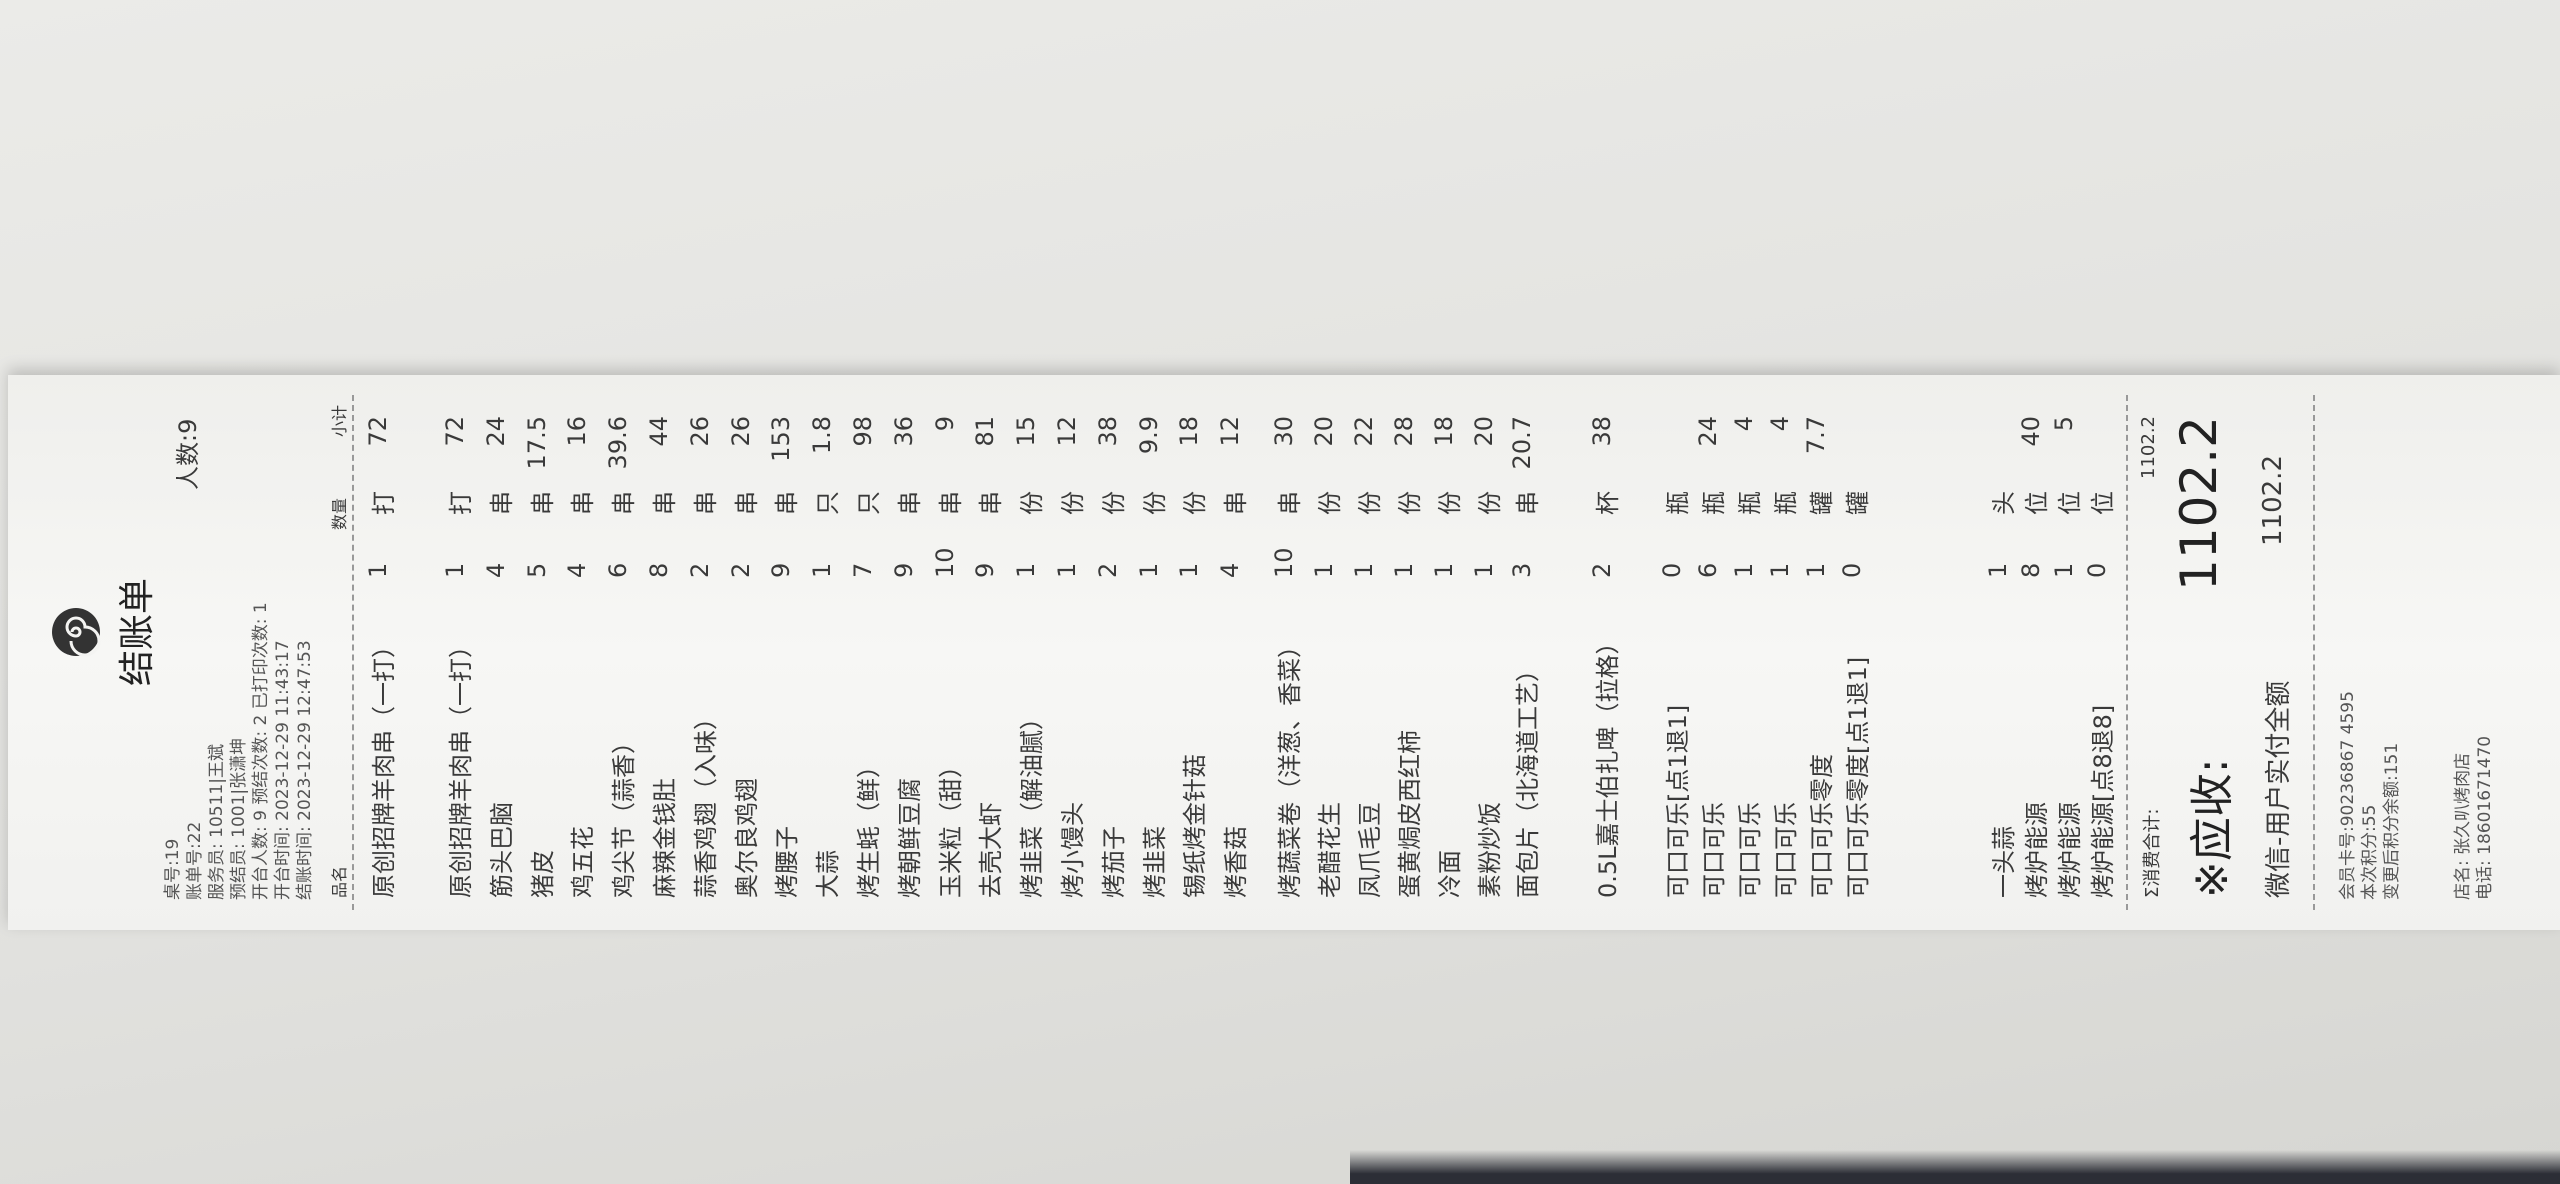 This screenshot has height=1184, width=2560. What do you see at coordinates (869, 826) in the screenshot?
I see `item-name: 烤生蚝（鲜）` at bounding box center [869, 826].